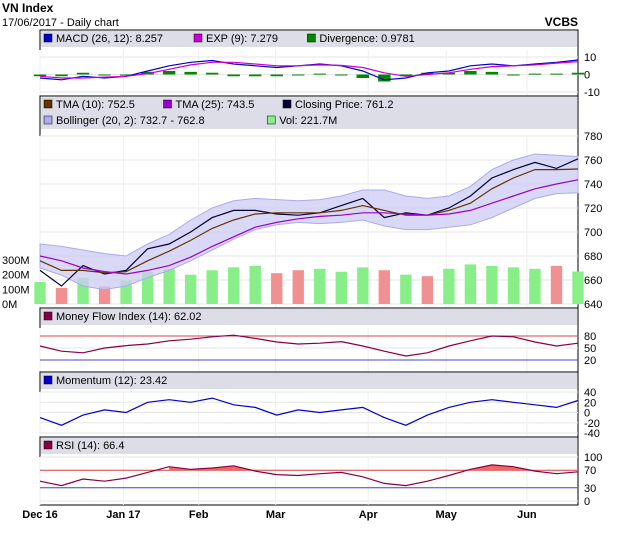  I want to click on x-tick-label: Mar, so click(276, 515).